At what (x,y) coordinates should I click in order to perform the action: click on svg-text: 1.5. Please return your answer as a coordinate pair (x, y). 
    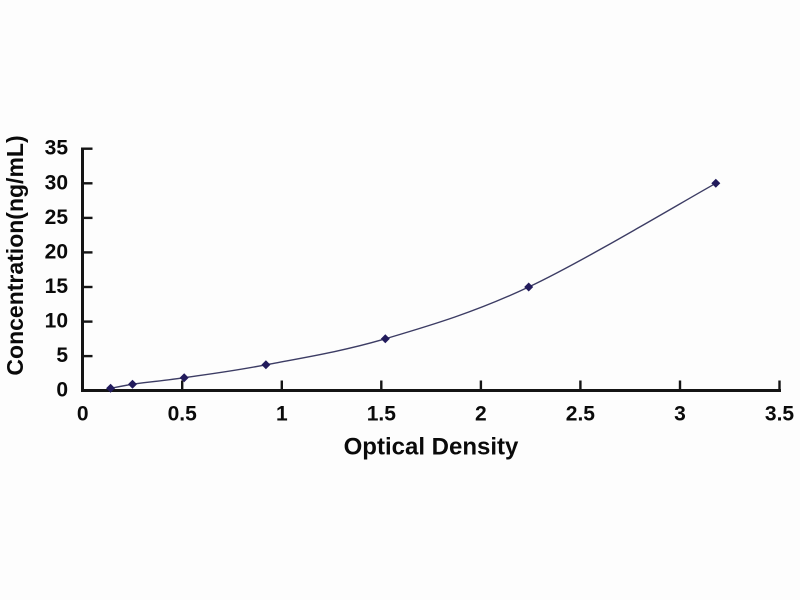
    Looking at the image, I should click on (382, 414).